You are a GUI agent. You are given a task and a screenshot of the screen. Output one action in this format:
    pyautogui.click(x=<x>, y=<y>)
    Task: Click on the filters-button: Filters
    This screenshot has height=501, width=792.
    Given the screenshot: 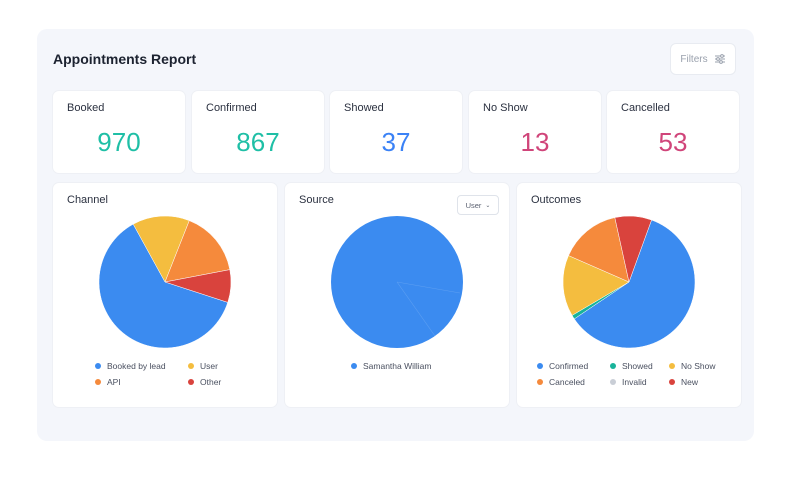 What is the action you would take?
    pyautogui.click(x=703, y=59)
    